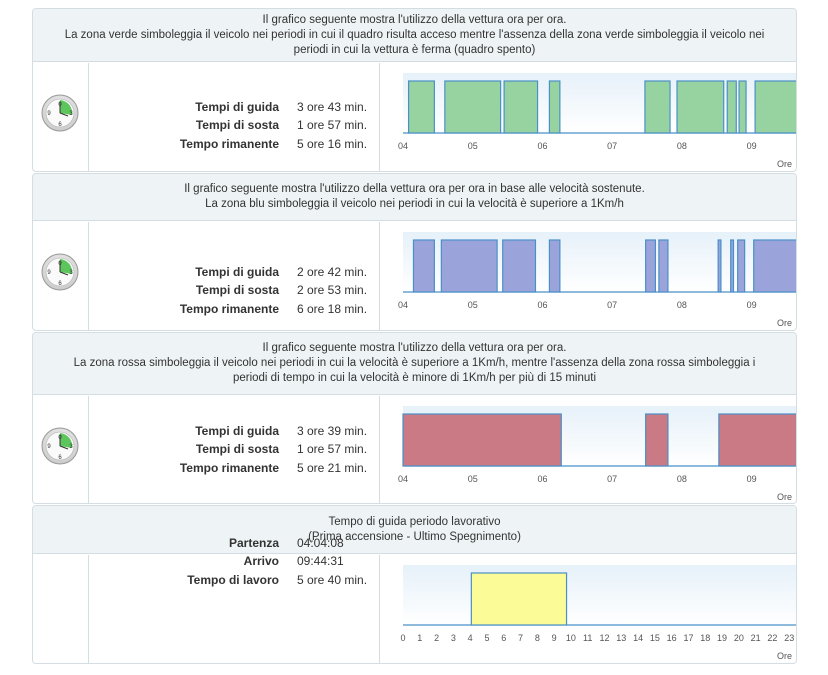 Image resolution: width=828 pixels, height=675 pixels. What do you see at coordinates (739, 638) in the screenshot?
I see `x-tick-label: 20` at bounding box center [739, 638].